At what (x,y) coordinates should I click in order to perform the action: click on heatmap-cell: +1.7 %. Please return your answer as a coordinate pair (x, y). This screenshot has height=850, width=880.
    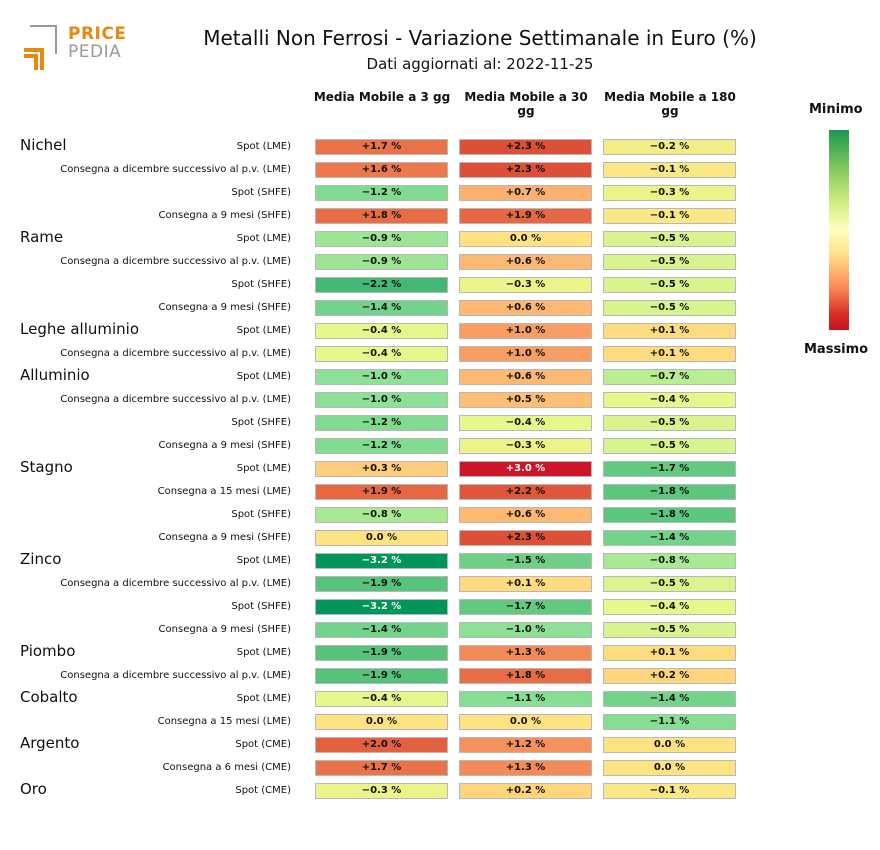
    Looking at the image, I should click on (381, 768).